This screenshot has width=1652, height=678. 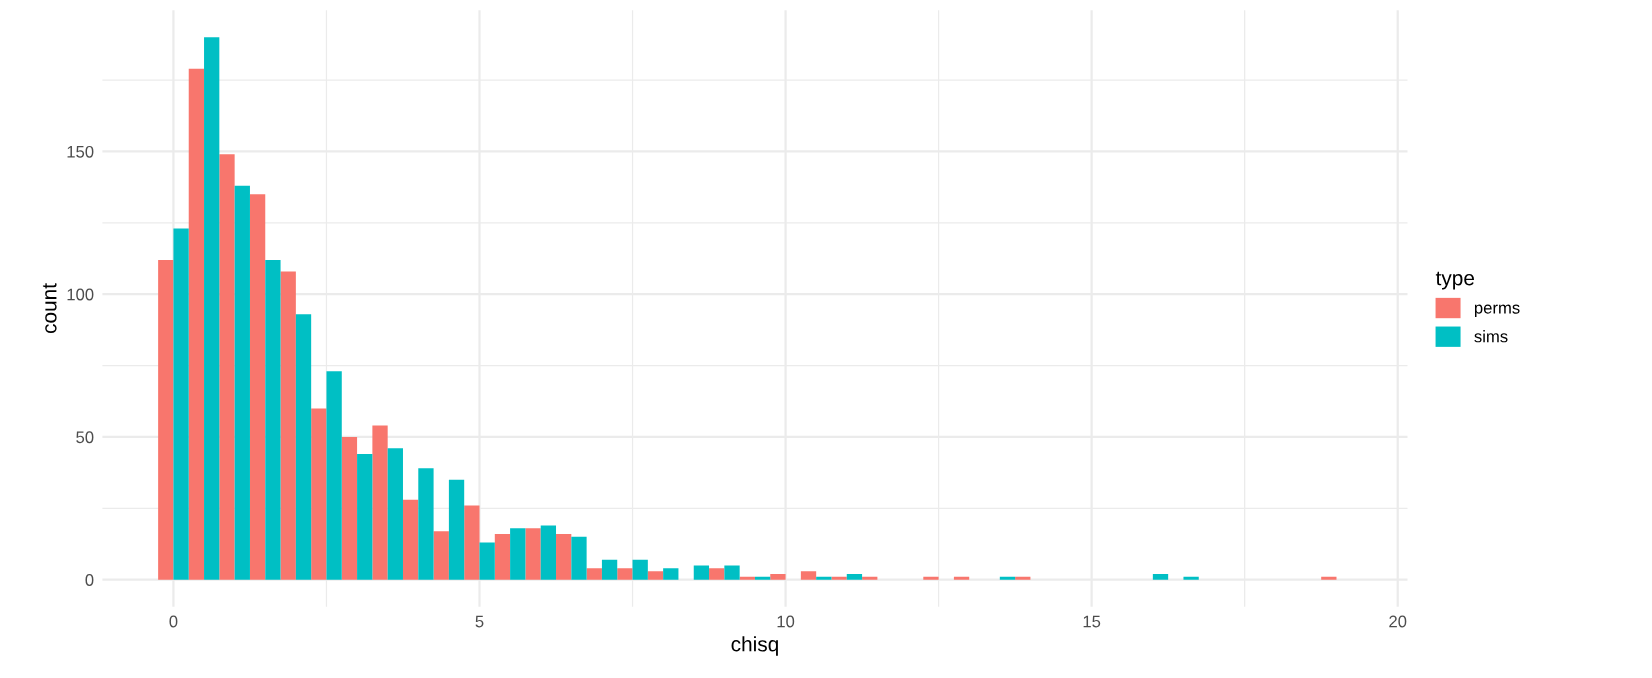 I want to click on x-tick-label: 15, so click(x=1092, y=621).